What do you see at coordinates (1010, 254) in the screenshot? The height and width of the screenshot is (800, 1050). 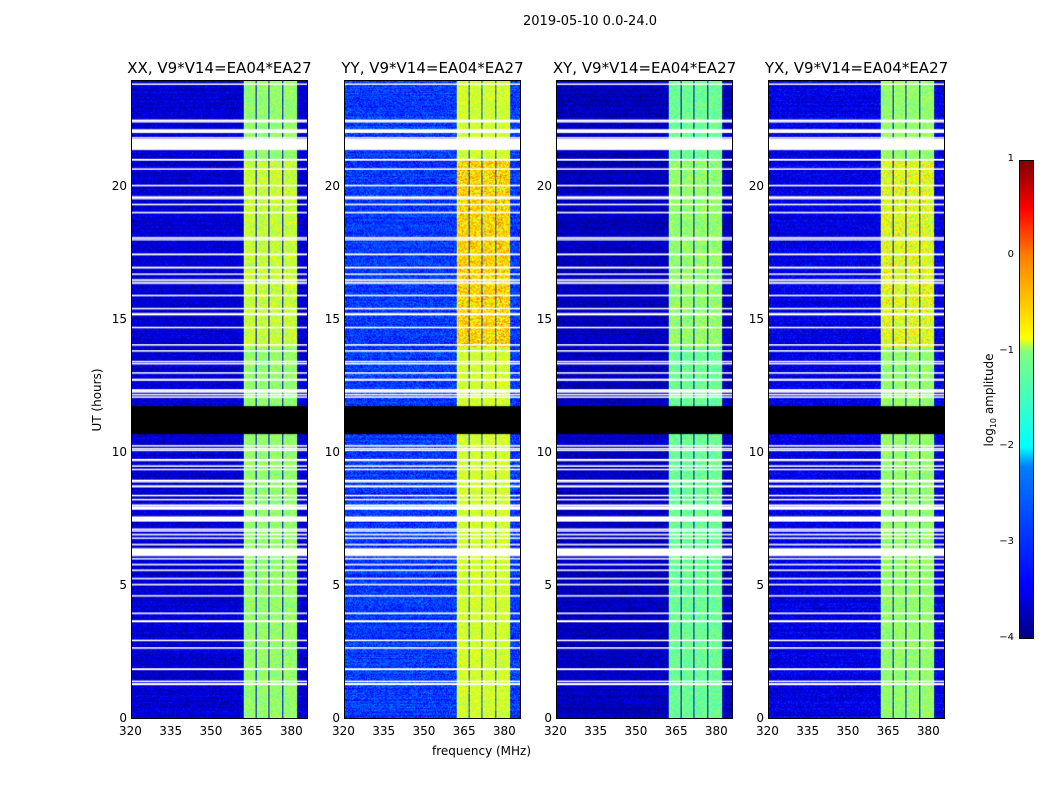 I see `colorbar-tick-label: 0` at bounding box center [1010, 254].